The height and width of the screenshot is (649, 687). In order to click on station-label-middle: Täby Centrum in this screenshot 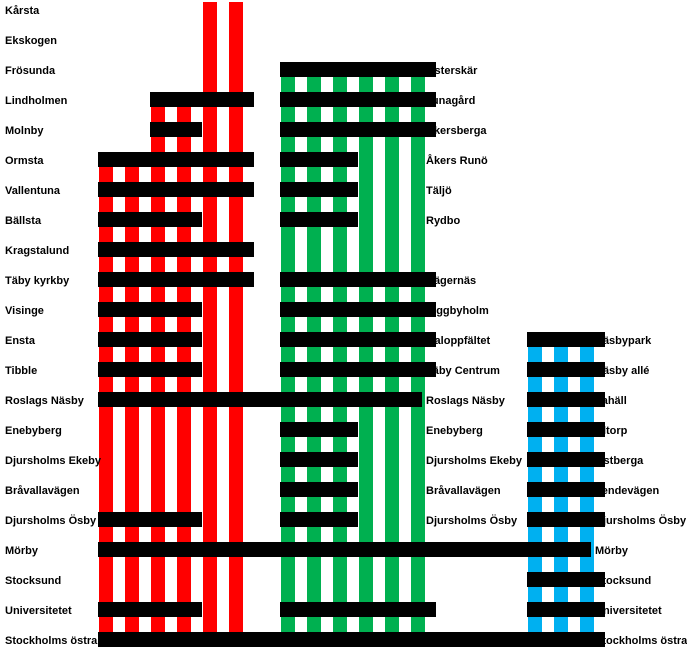, I will do `click(463, 371)`.